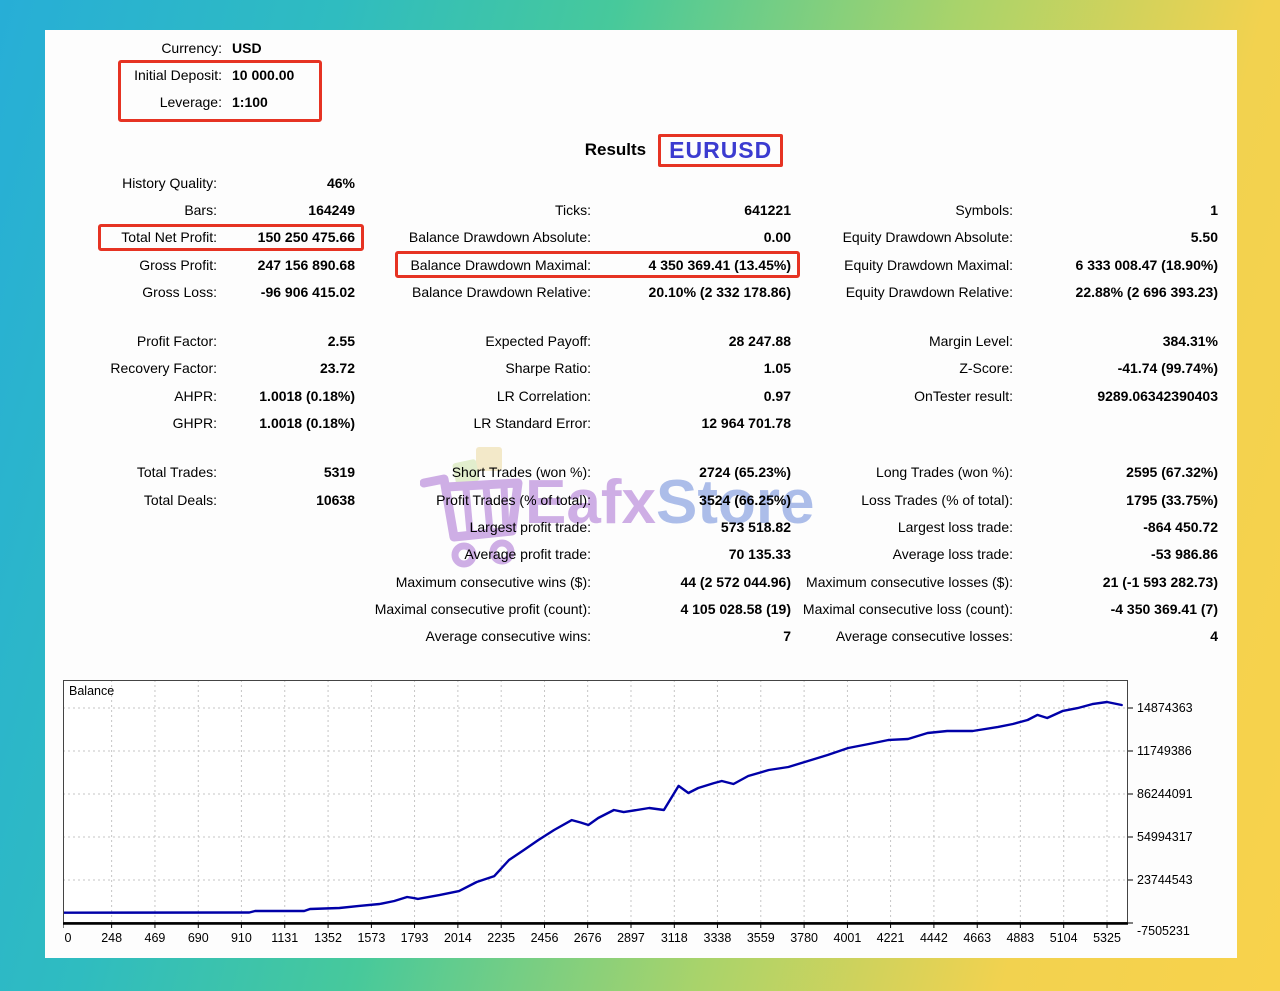 This screenshot has width=1280, height=991. What do you see at coordinates (1064, 938) in the screenshot?
I see `svg-text: 5104` at bounding box center [1064, 938].